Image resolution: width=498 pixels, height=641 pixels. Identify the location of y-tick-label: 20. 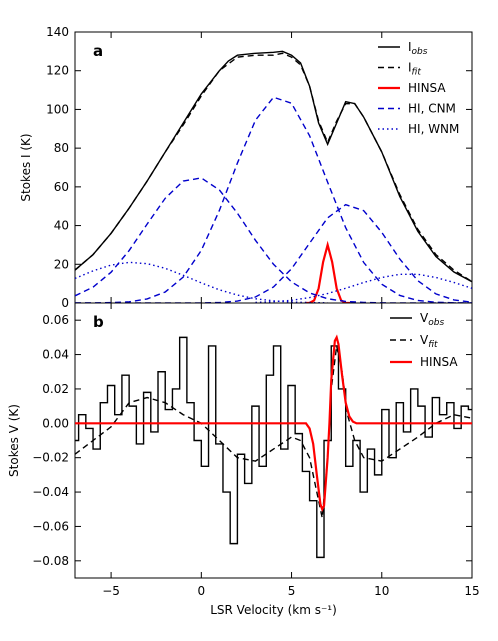
(61, 264).